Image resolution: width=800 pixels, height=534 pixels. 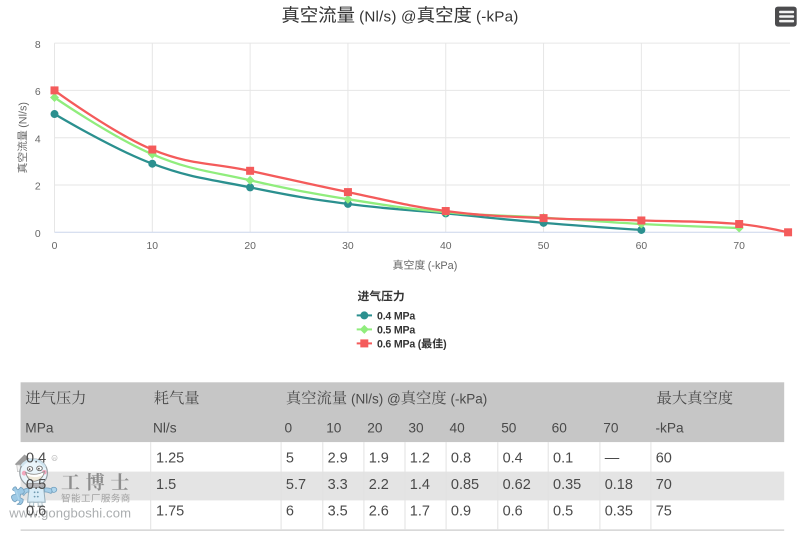 I want to click on svg-text: 2, so click(x=38, y=187).